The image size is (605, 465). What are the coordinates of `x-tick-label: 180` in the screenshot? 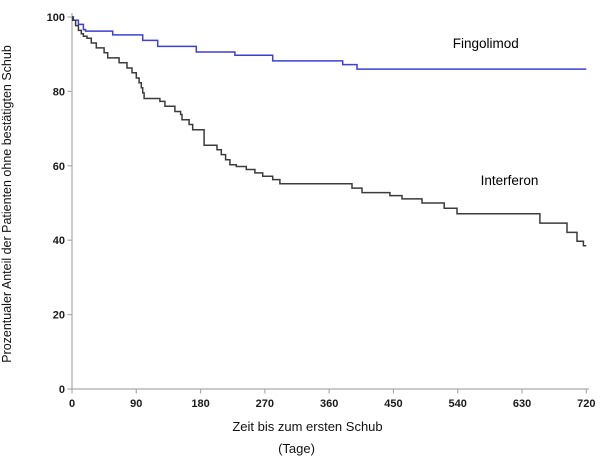 It's located at (200, 404).